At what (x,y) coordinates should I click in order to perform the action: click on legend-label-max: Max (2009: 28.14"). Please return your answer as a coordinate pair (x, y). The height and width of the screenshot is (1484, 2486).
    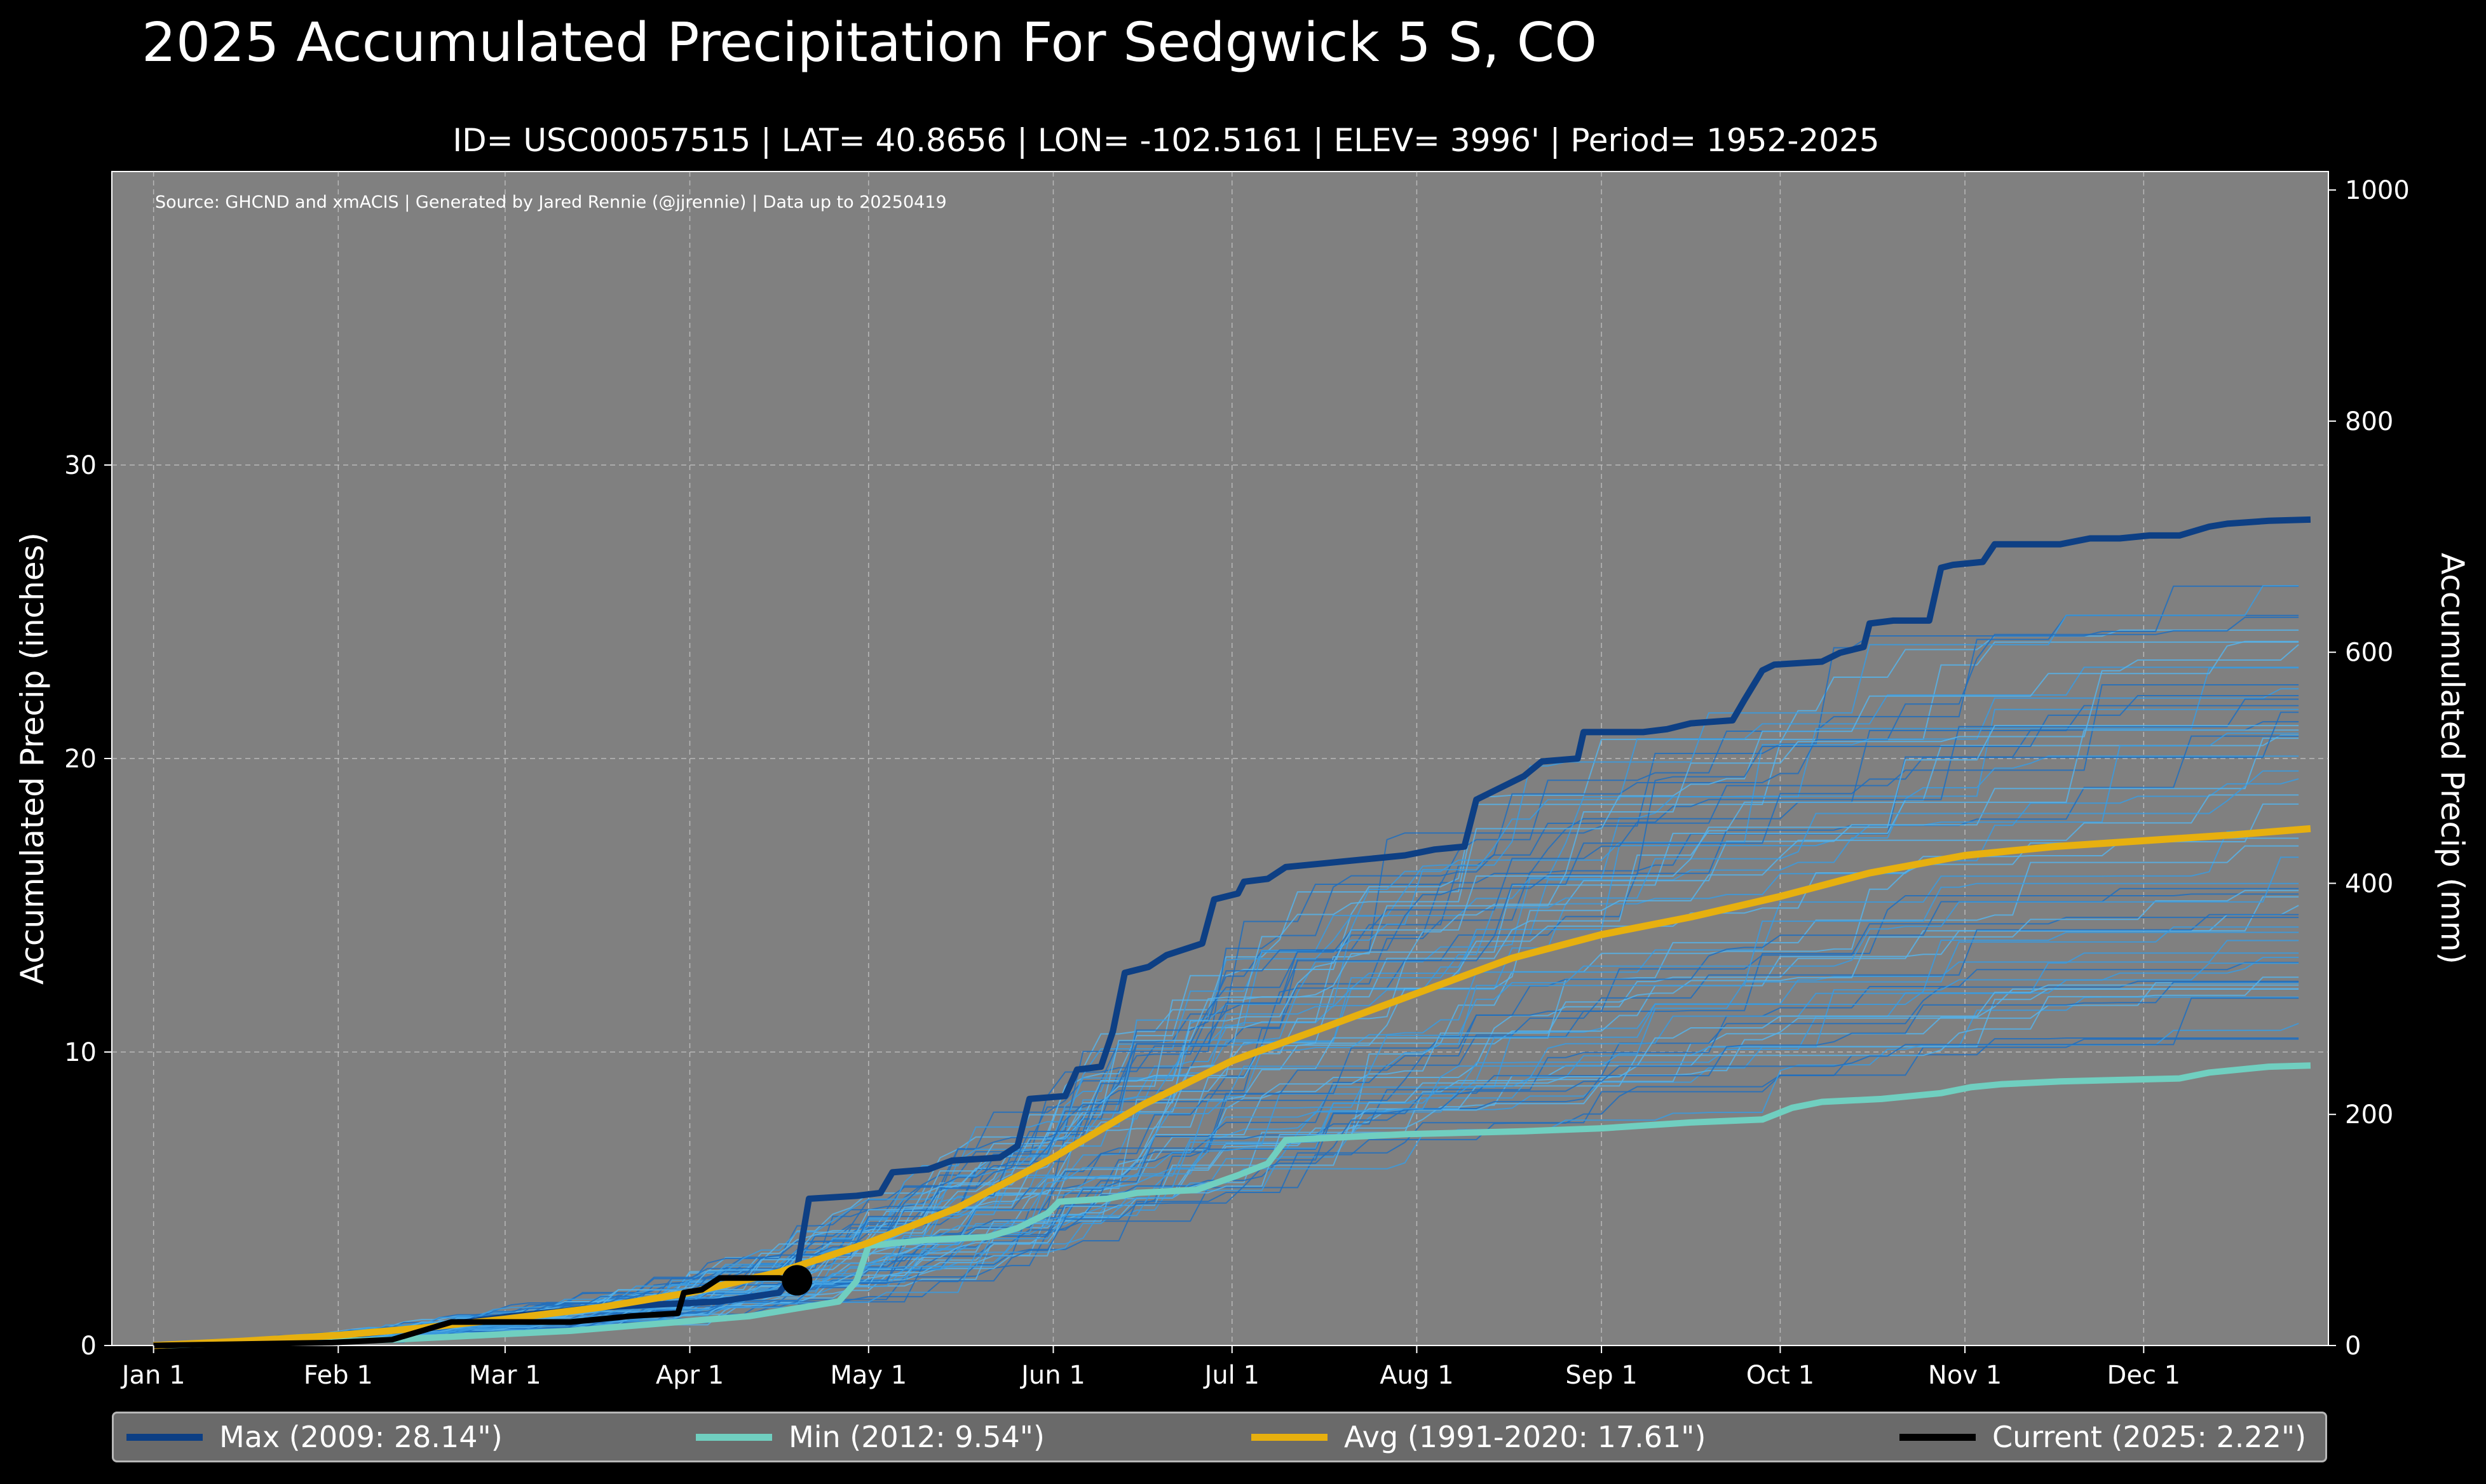
    Looking at the image, I should click on (361, 1437).